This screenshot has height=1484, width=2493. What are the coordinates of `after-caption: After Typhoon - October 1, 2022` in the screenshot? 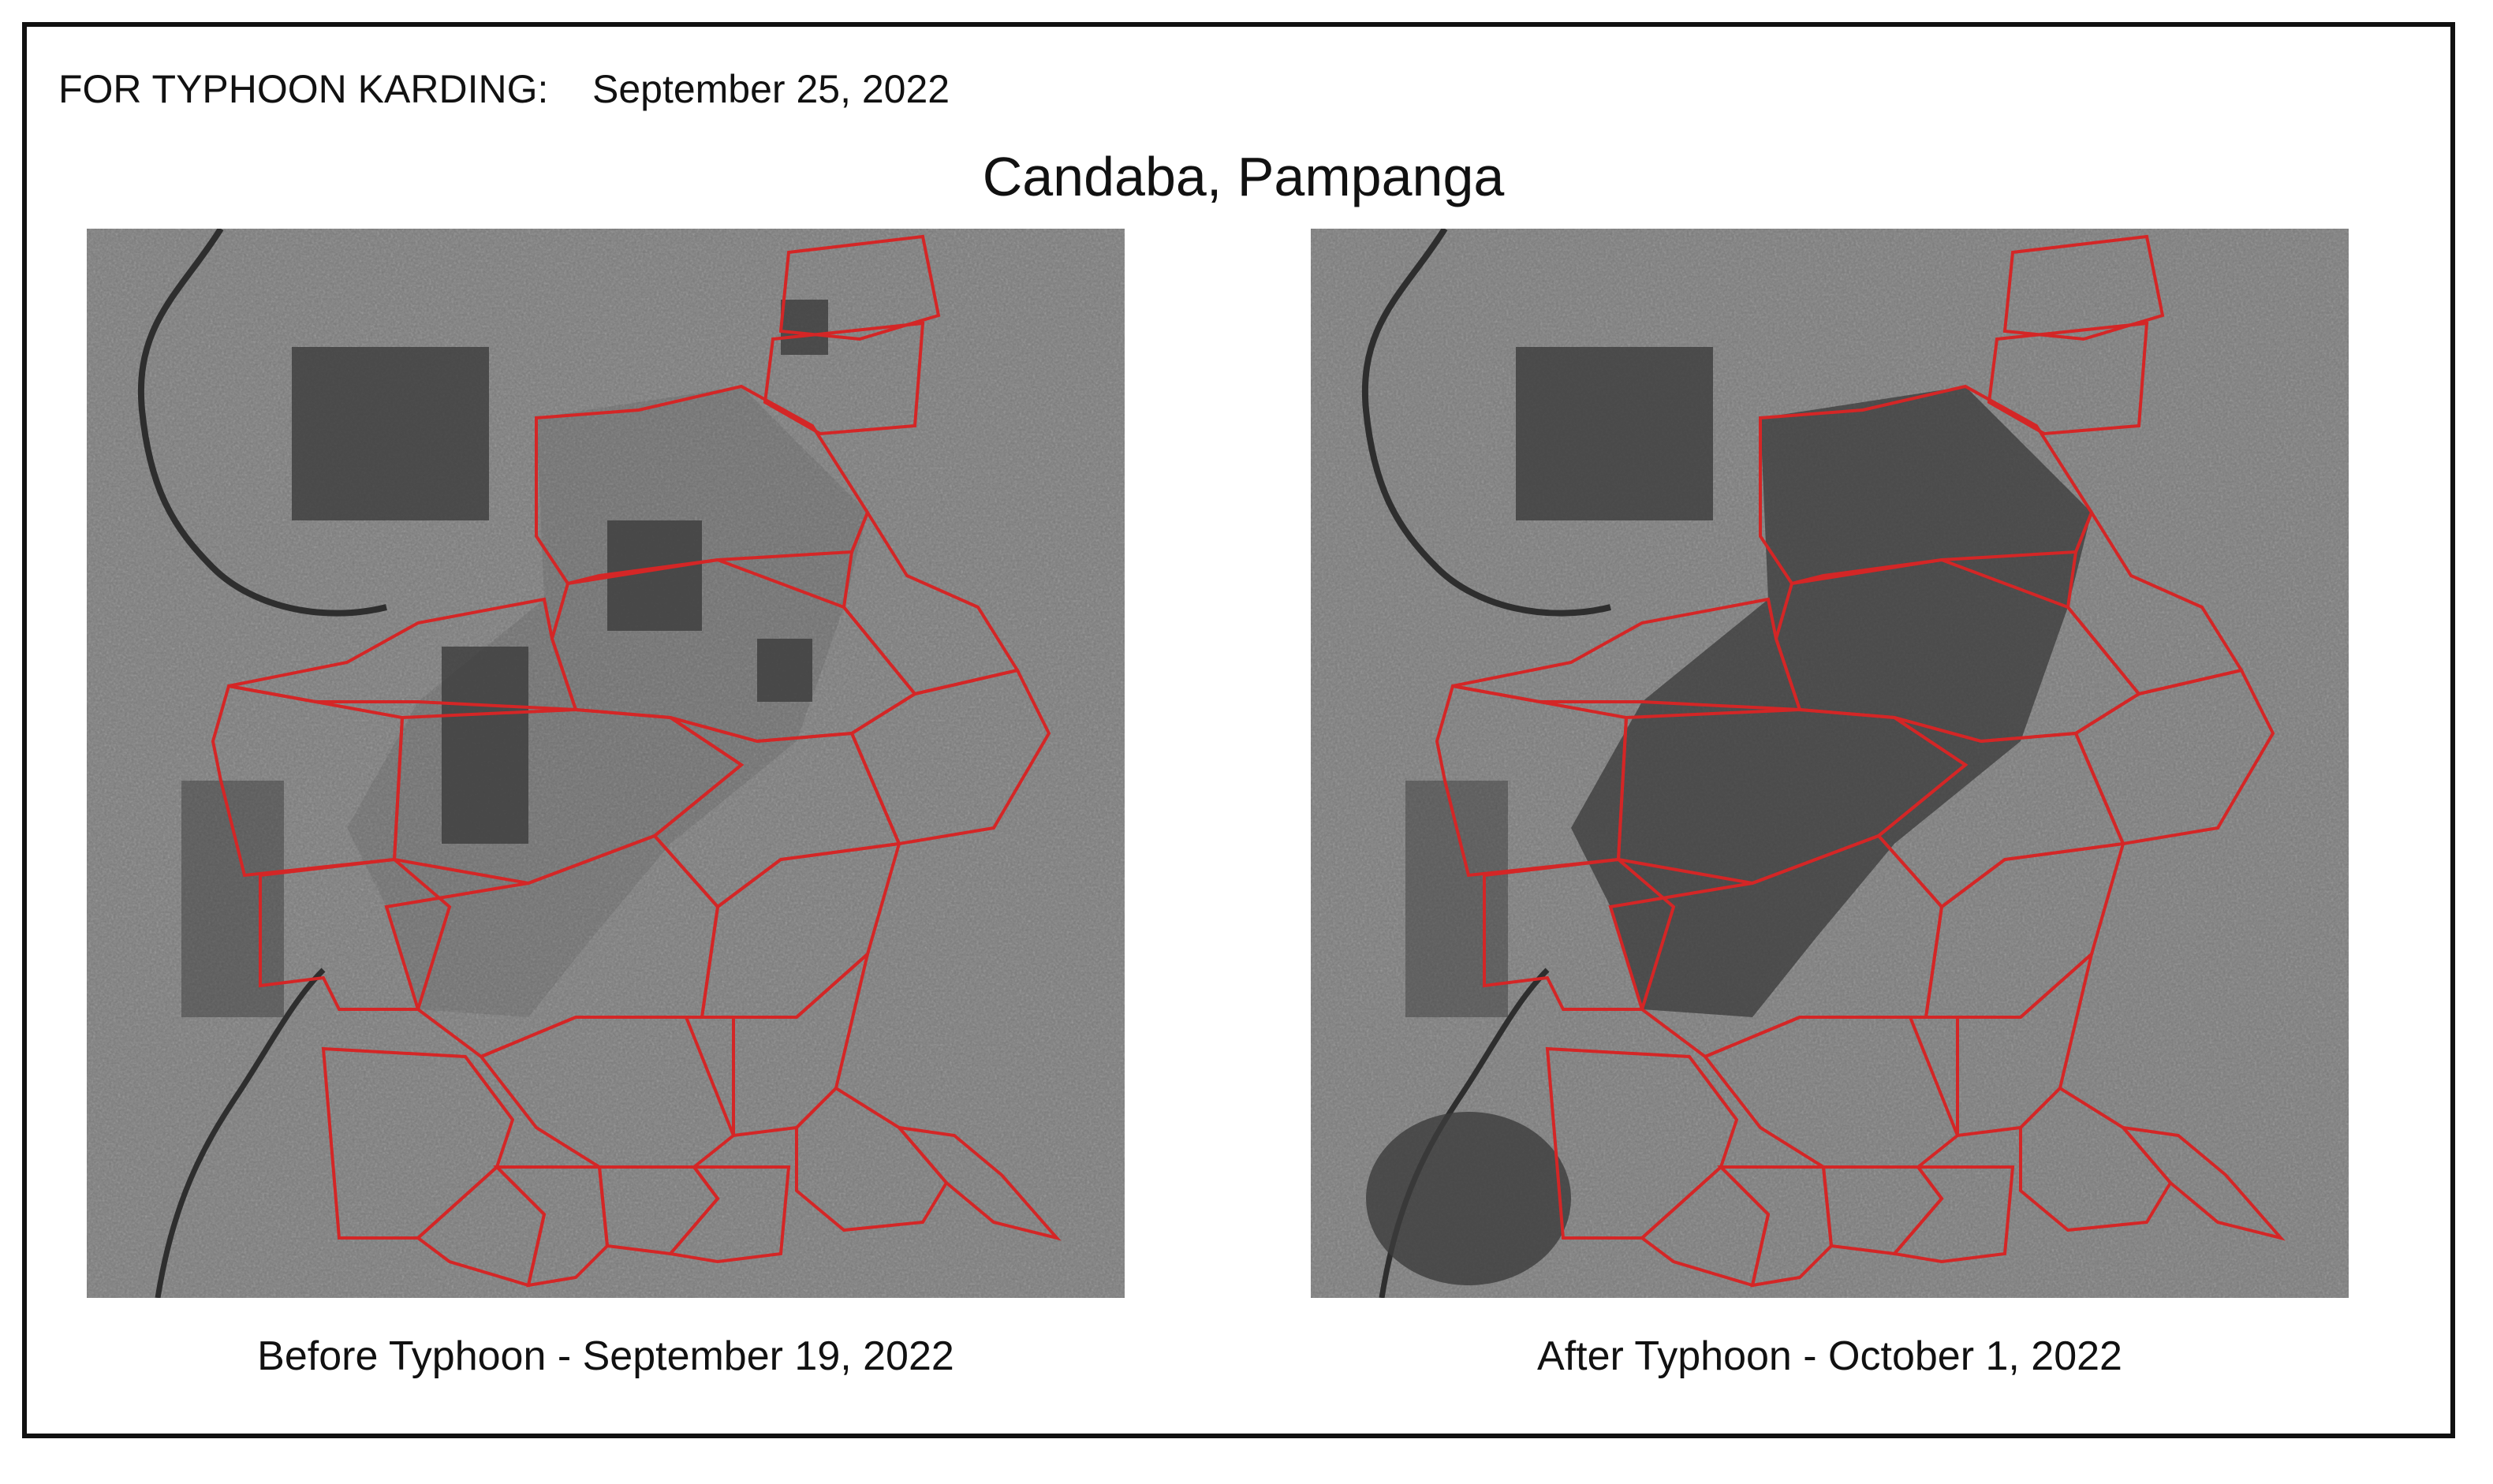 It's located at (1829, 1356).